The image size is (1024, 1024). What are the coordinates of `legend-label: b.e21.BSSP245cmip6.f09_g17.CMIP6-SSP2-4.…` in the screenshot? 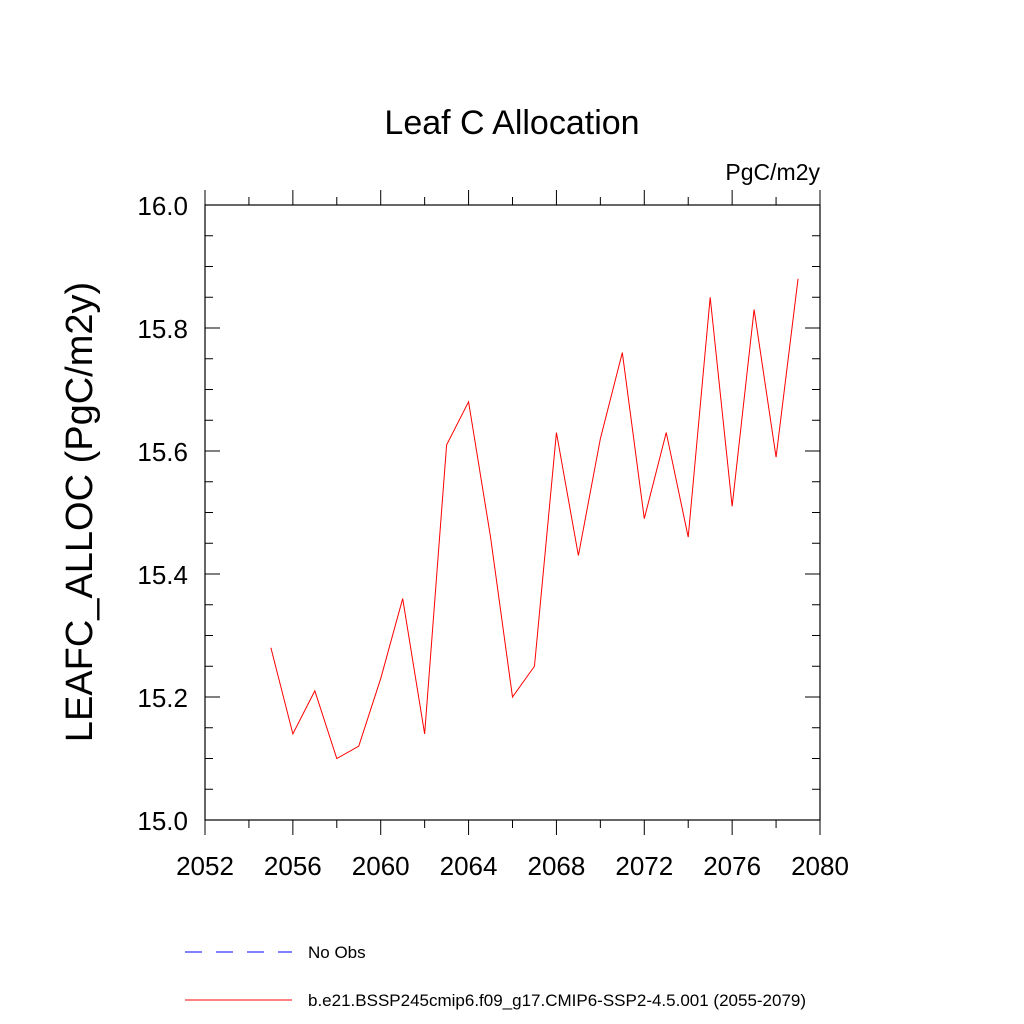 It's located at (557, 1000).